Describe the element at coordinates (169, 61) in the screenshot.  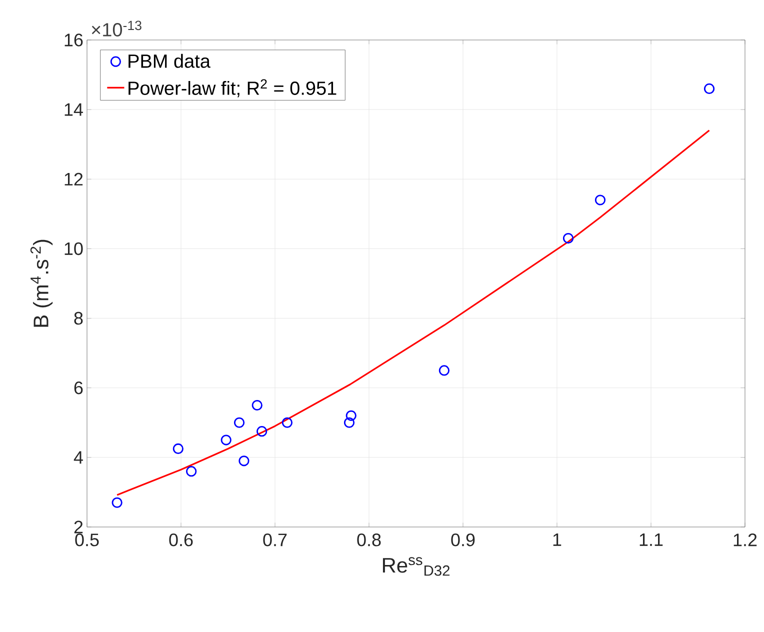
I see `legend-label: PBM data` at that location.